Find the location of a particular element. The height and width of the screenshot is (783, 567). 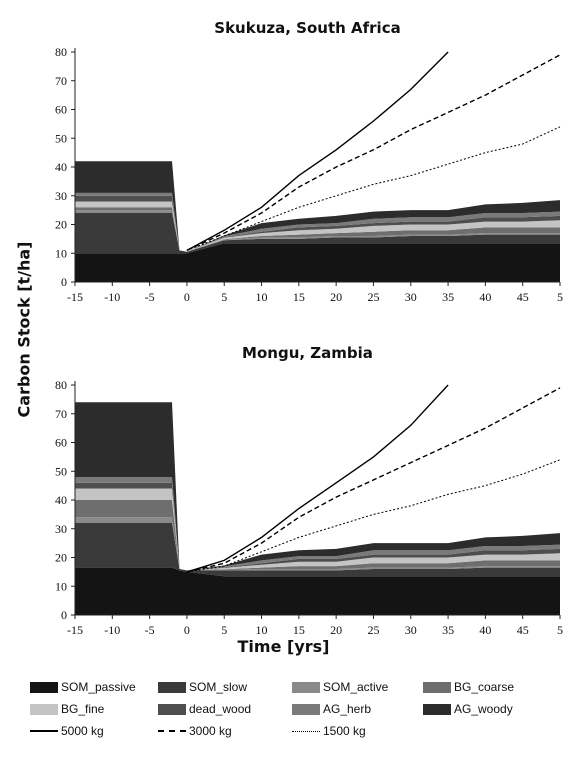

legend-item-AG_woody: AG_woody is located at coordinates (468, 709).